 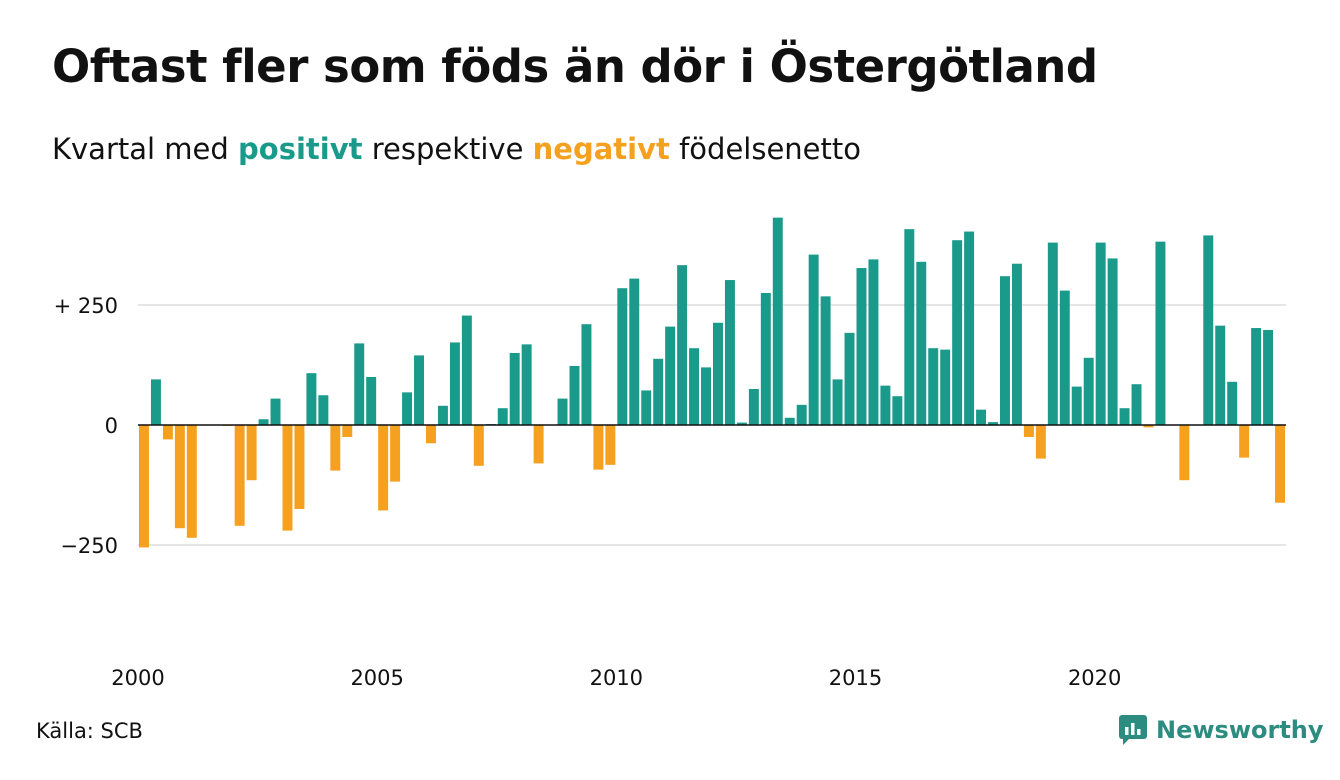 I want to click on subtitle-negative: negativt, so click(x=601, y=149).